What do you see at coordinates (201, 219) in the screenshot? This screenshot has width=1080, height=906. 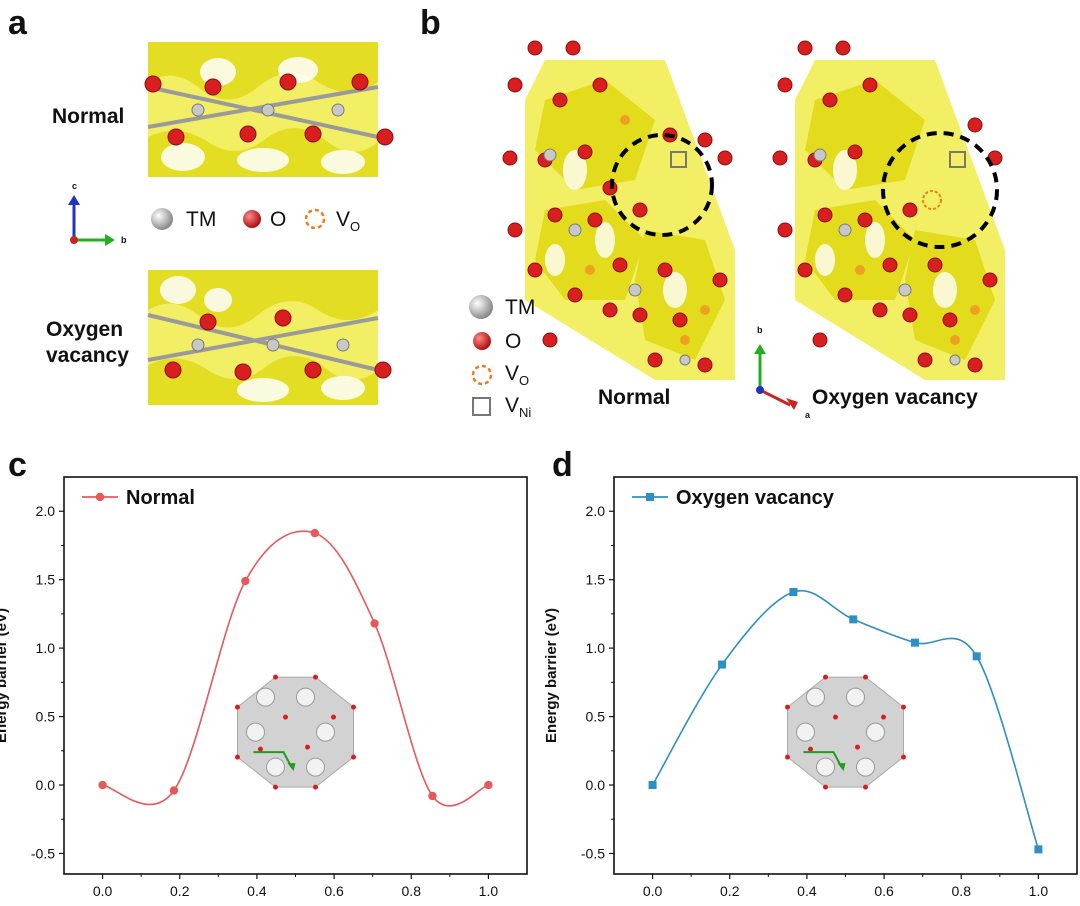 I see `legend-tm-label-a: TM` at bounding box center [201, 219].